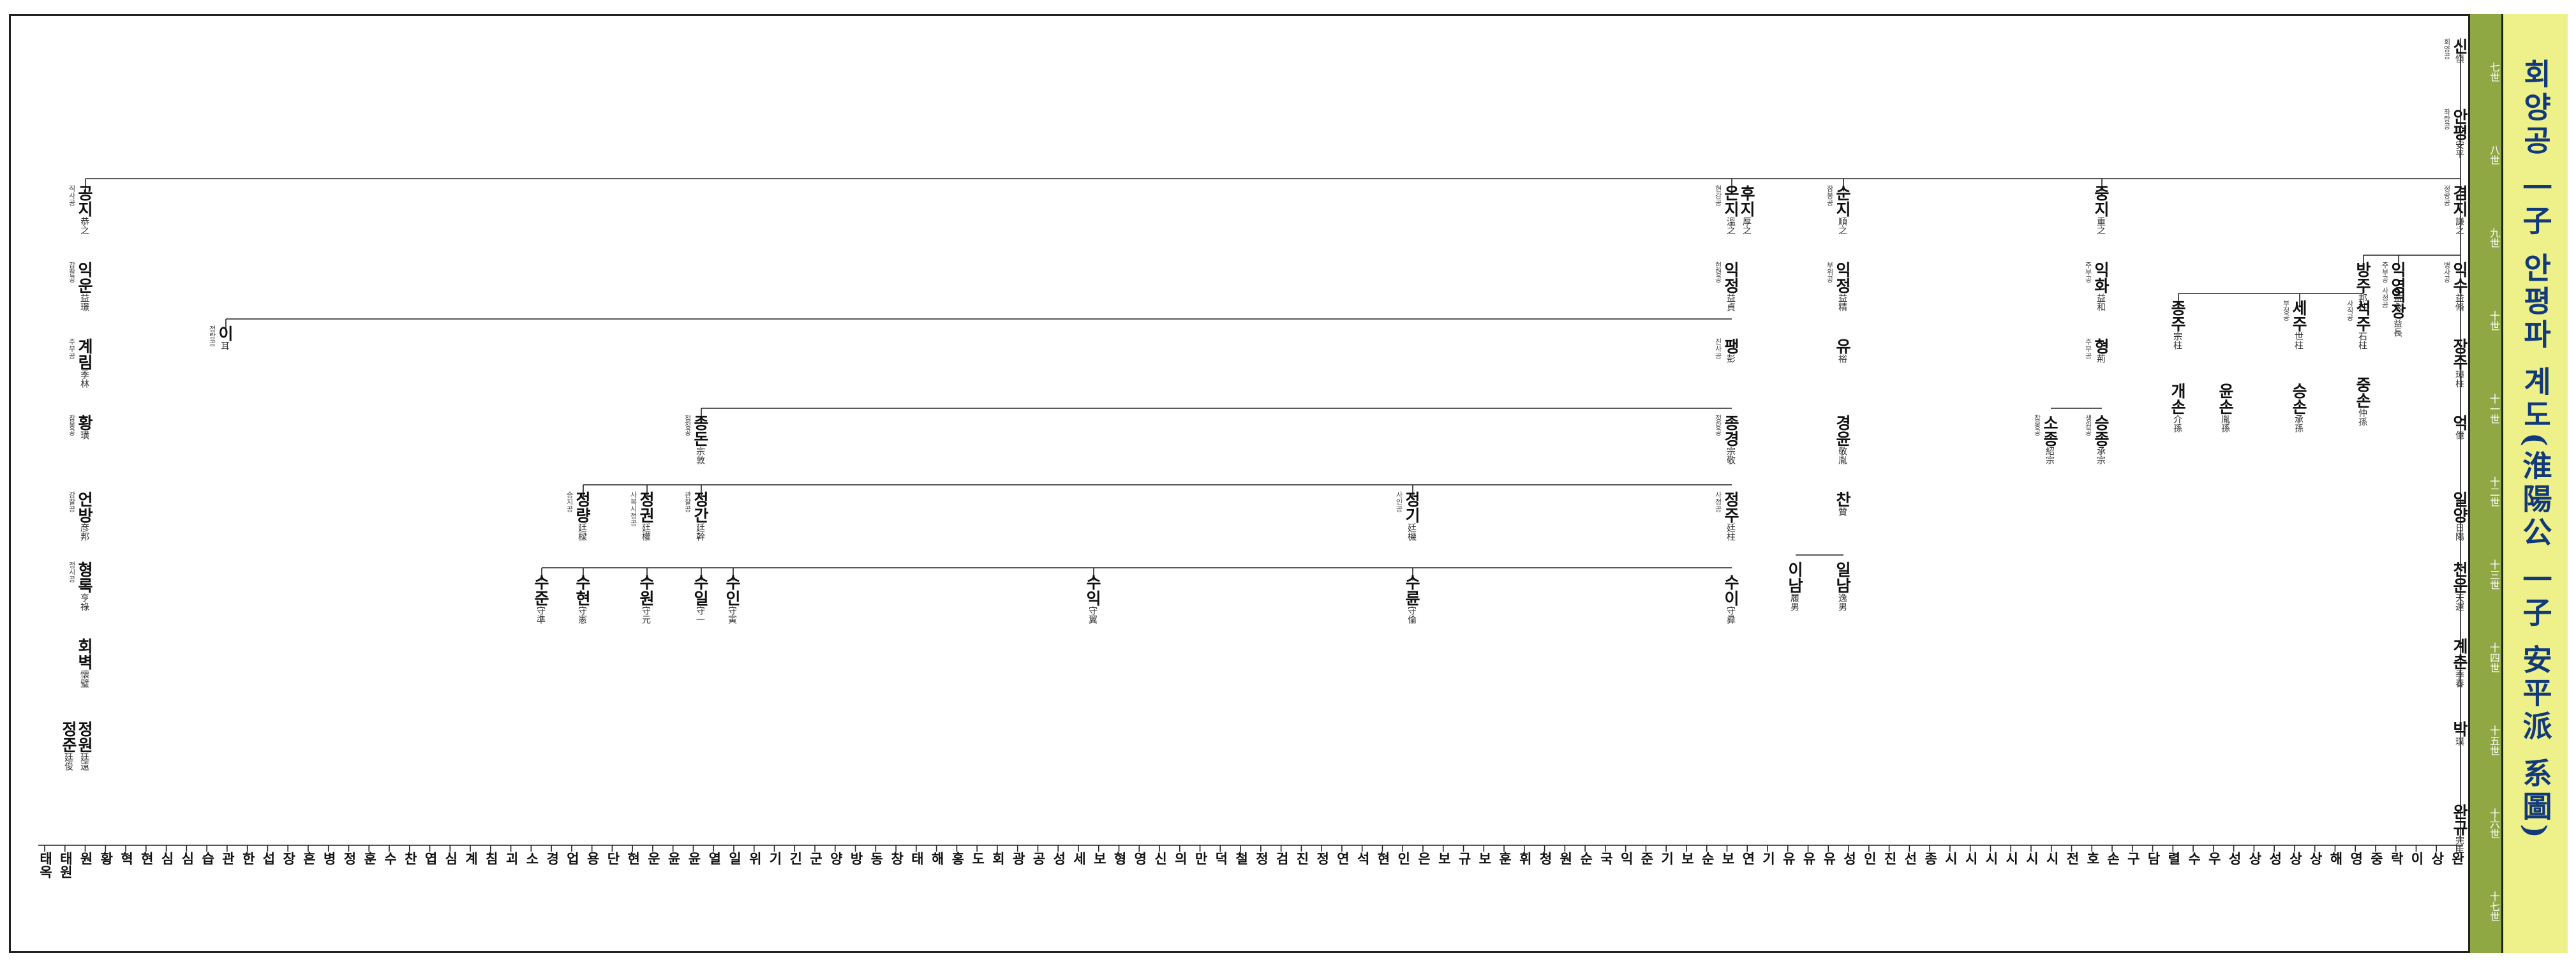 This screenshot has width=2576, height=962. What do you see at coordinates (2286, 311) in the screenshot?
I see `person-title: 부정공` at bounding box center [2286, 311].